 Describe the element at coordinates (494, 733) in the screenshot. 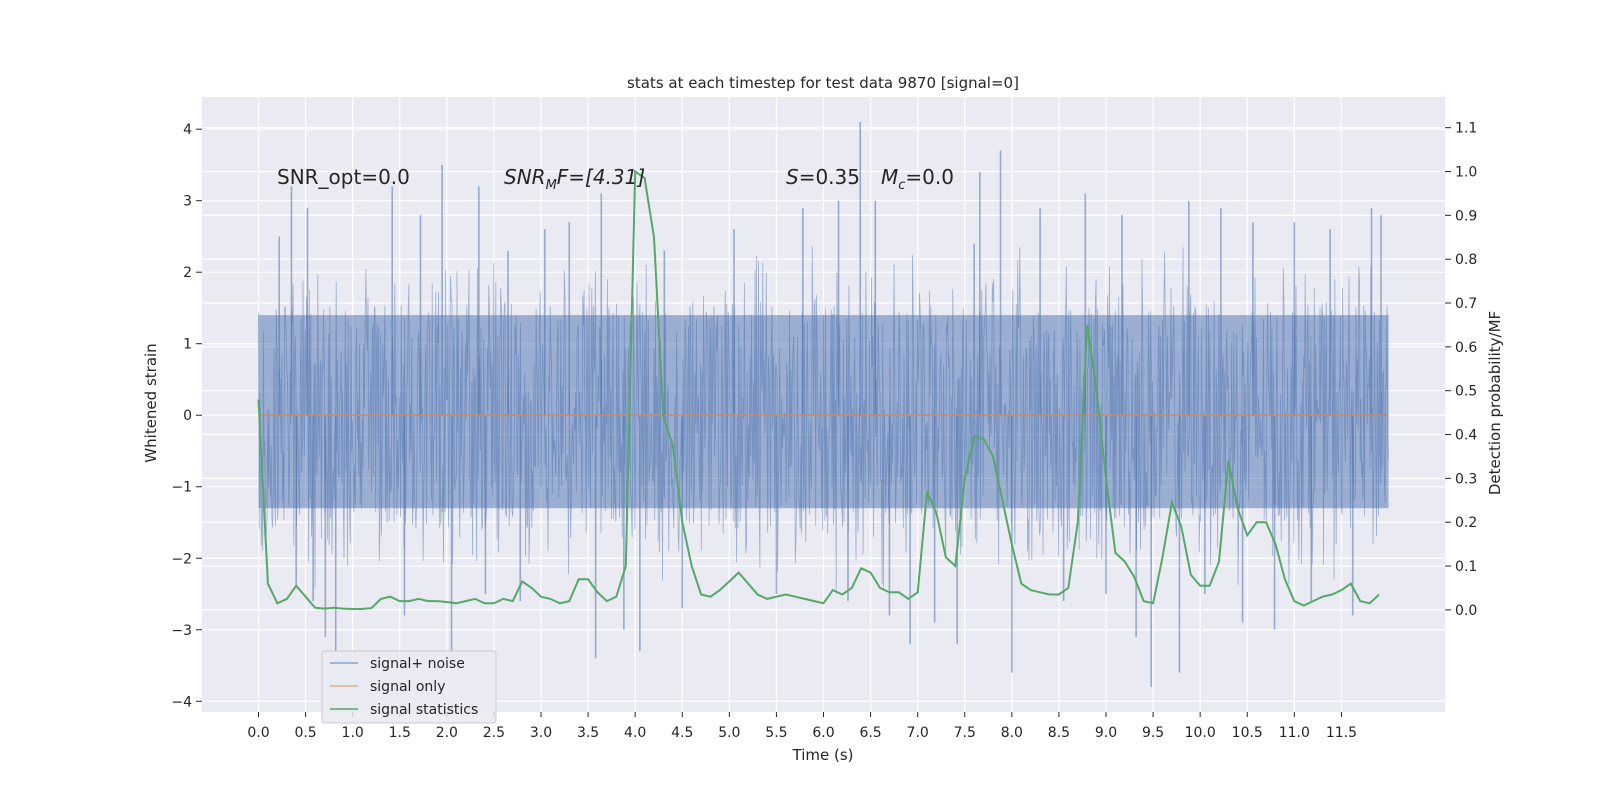

I see `x-tick-label: 2.5` at that location.